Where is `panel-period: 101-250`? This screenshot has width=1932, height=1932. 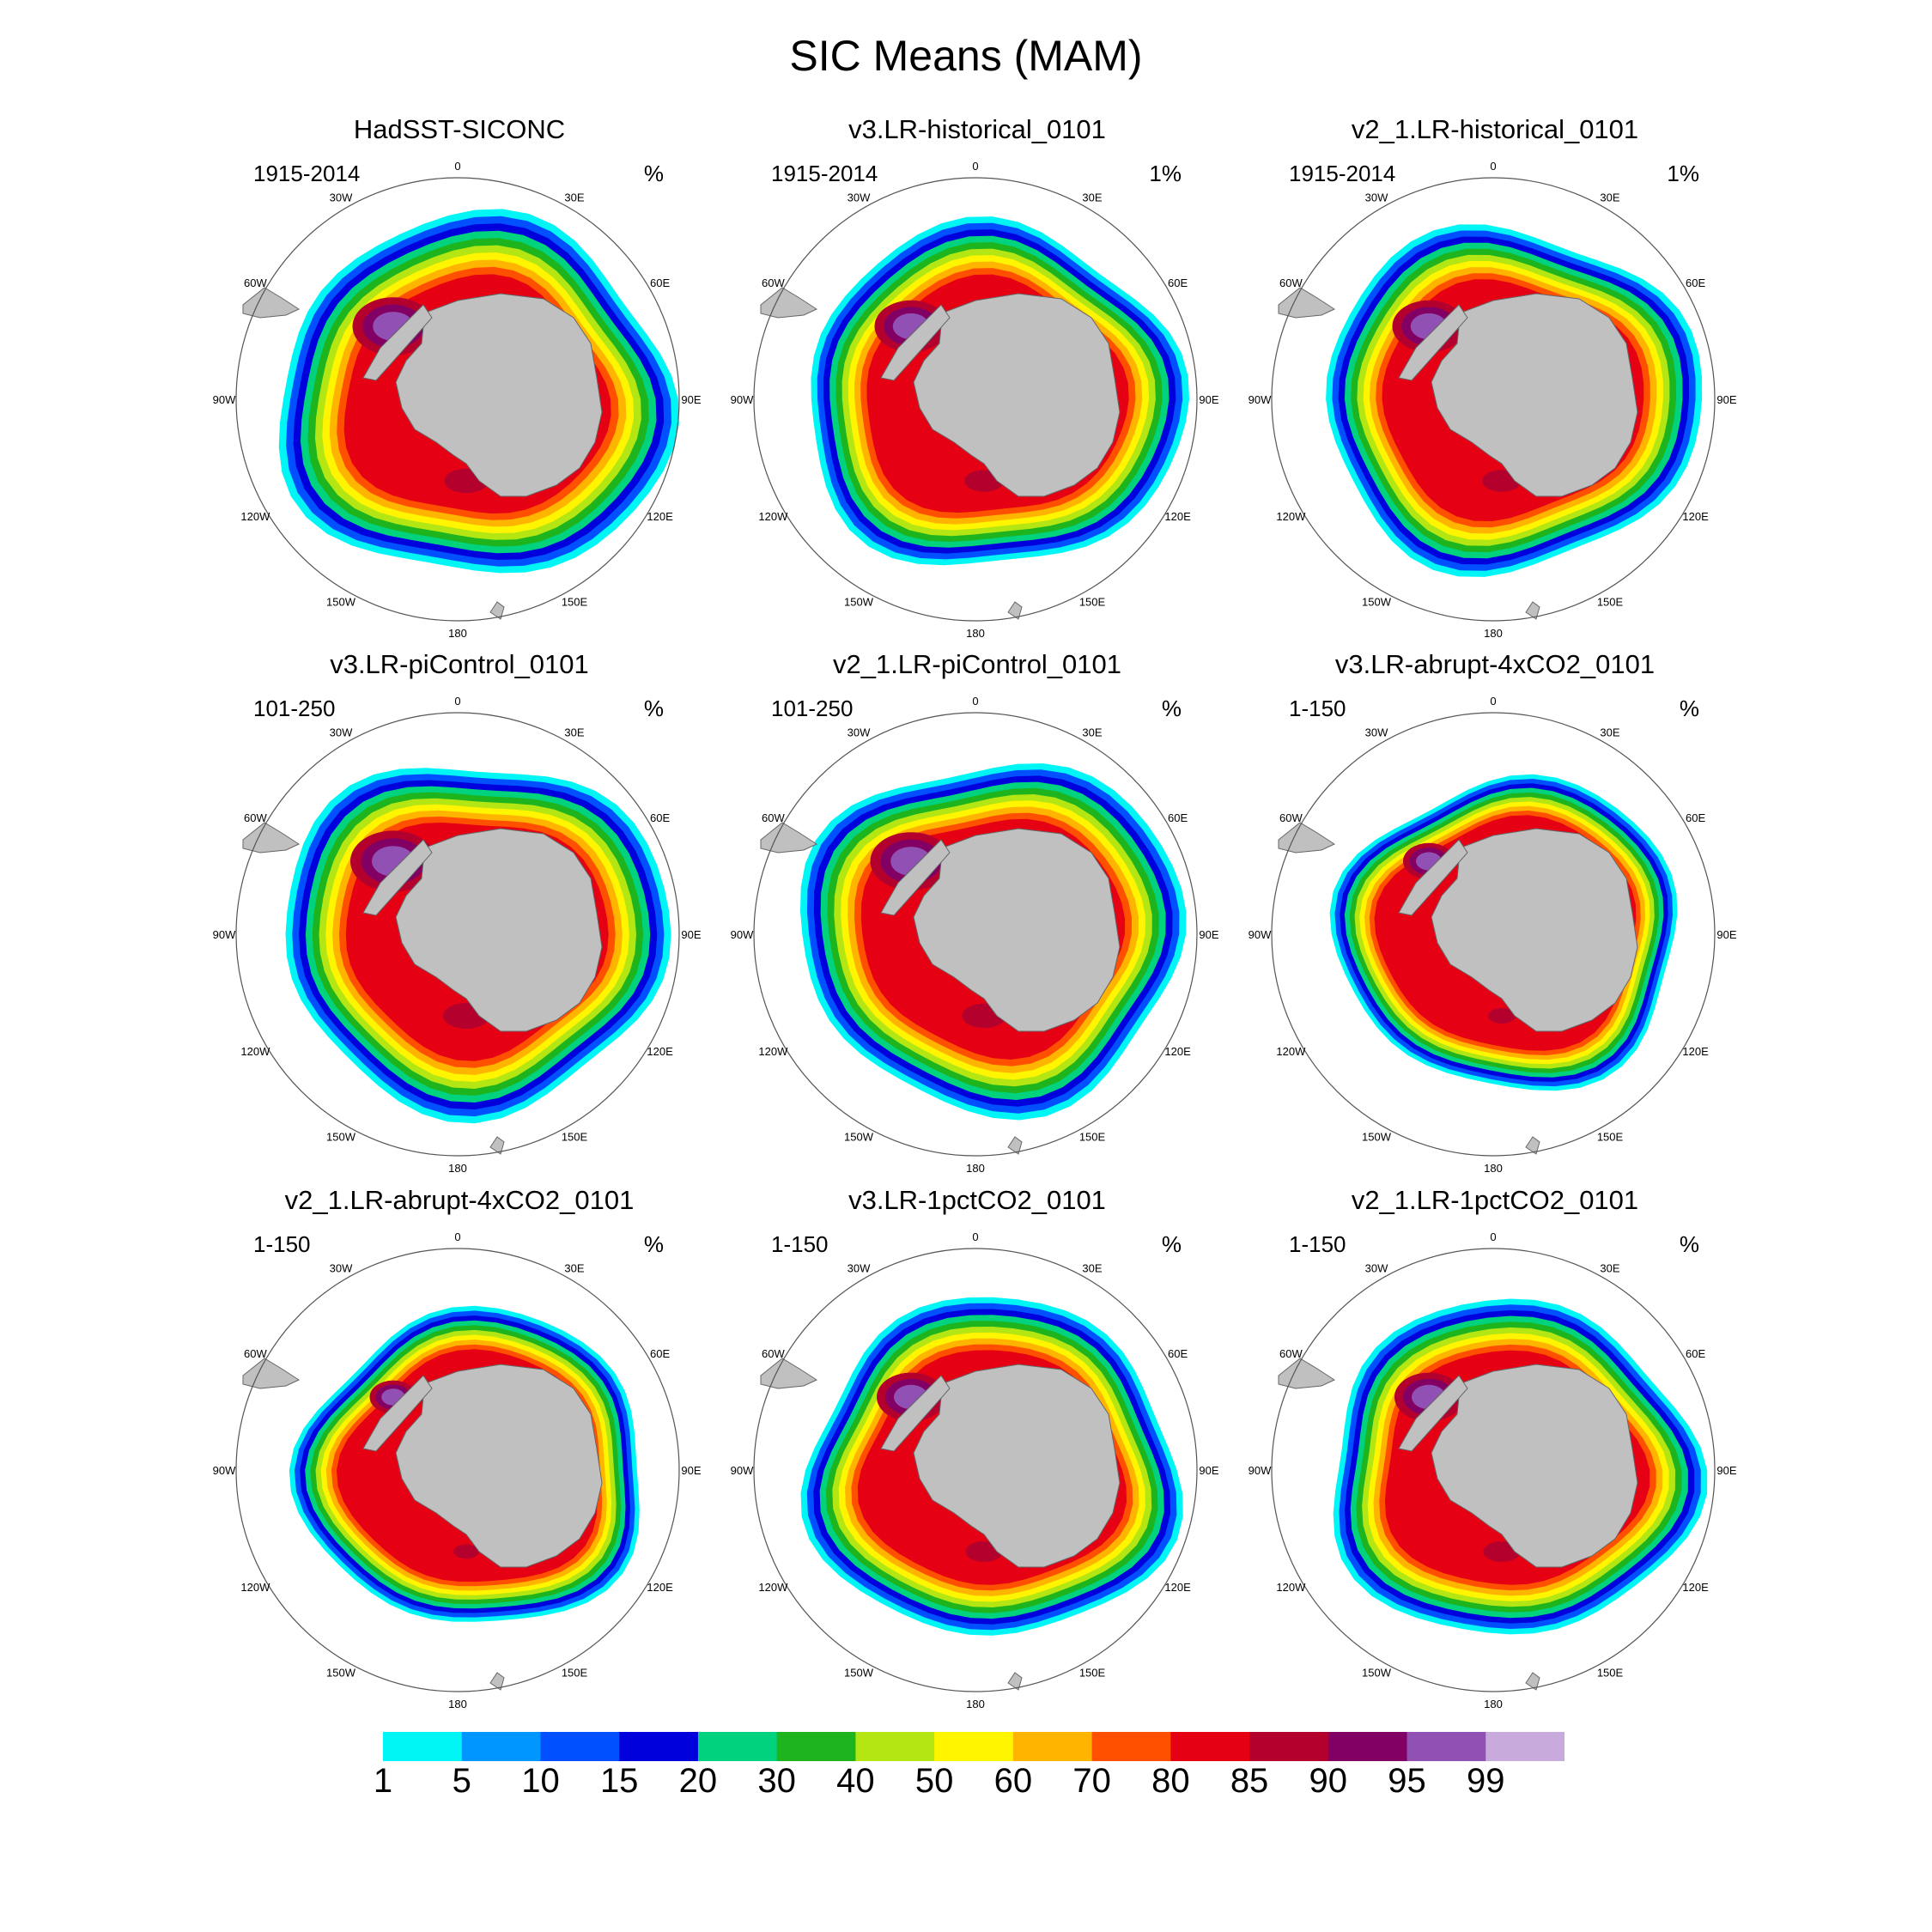
panel-period: 101-250 is located at coordinates (812, 708).